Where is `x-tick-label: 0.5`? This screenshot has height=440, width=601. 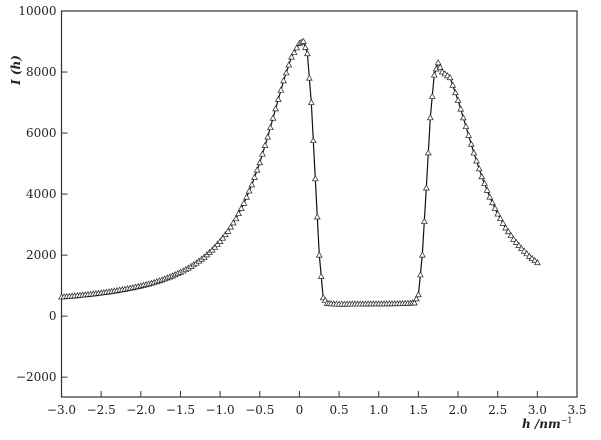 x-tick-label: 0.5 is located at coordinates (339, 410).